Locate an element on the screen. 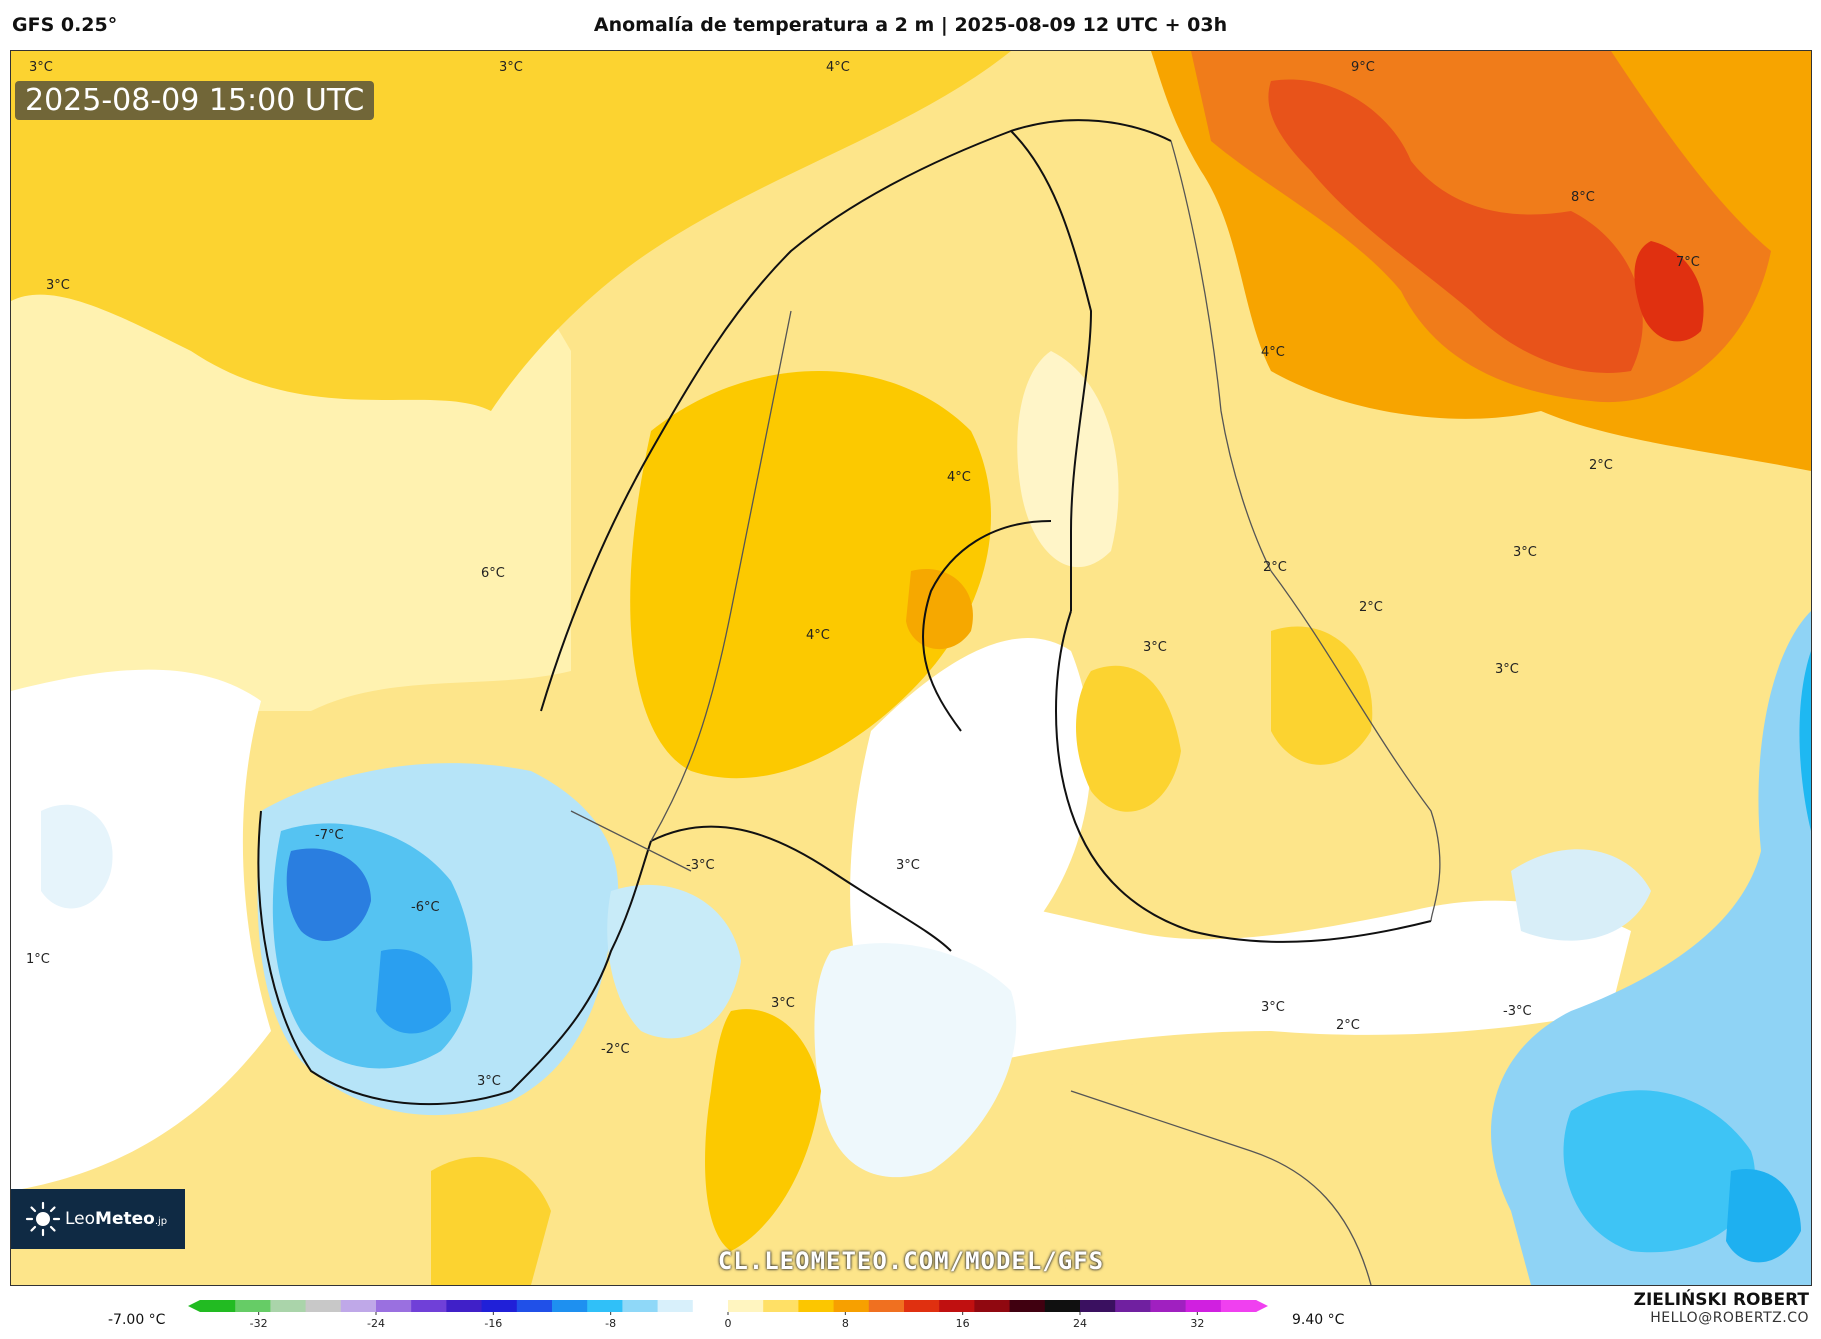 The height and width of the screenshot is (1339, 1821). sun-icon is located at coordinates (43, 1219).